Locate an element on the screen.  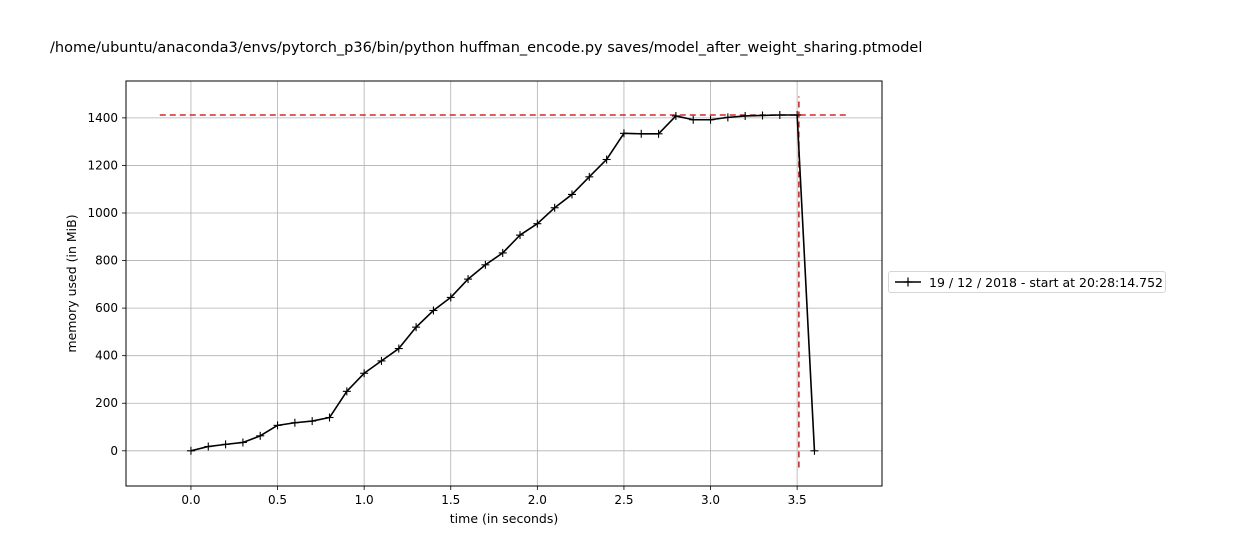
y-tick-label: 0 is located at coordinates (114, 451).